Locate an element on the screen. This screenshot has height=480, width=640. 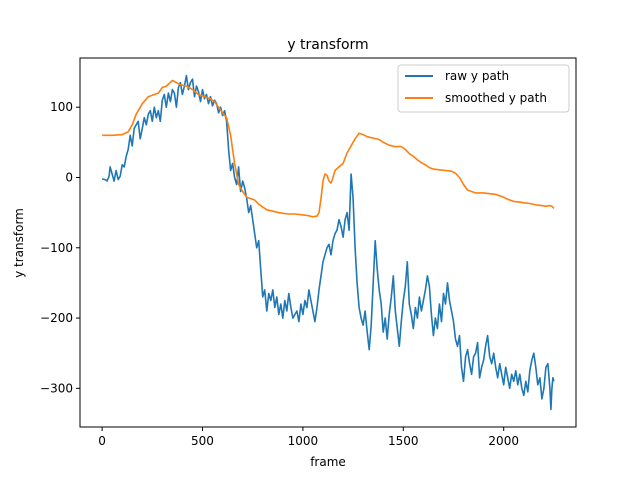
x-tick-label: 1500 is located at coordinates (403, 441).